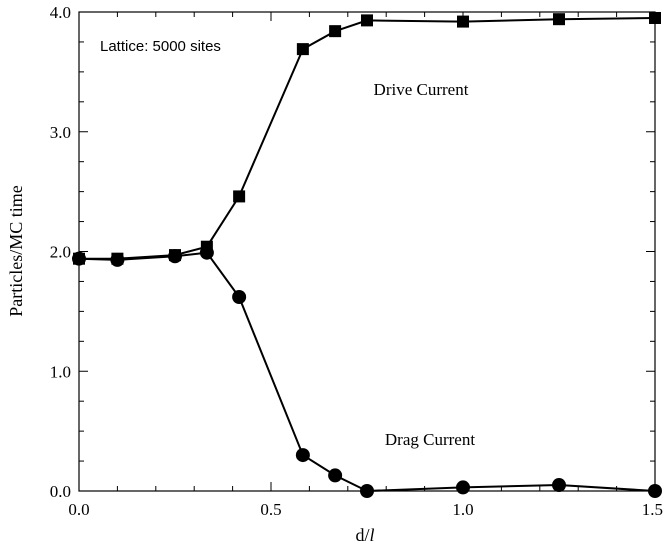 The width and height of the screenshot is (664, 549). What do you see at coordinates (16, 250) in the screenshot?
I see `y-axis-label: Particles/MC time` at bounding box center [16, 250].